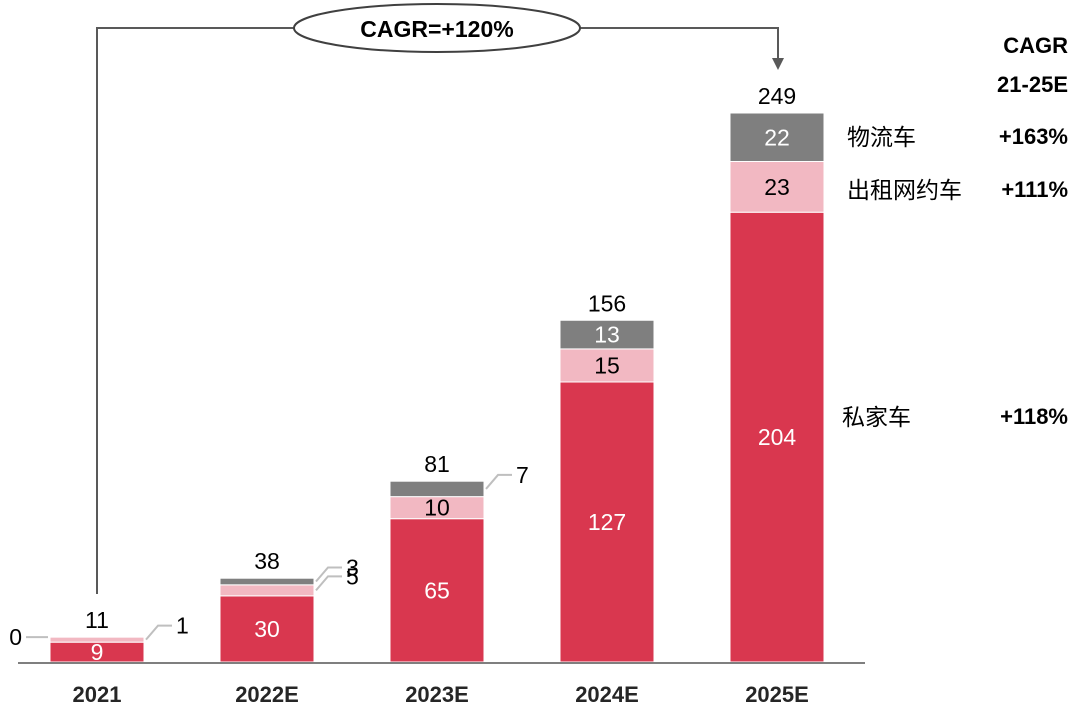 This screenshot has width=1080, height=724. What do you see at coordinates (352, 568) in the screenshot?
I see `outside-label-2022E-series-2: 3` at bounding box center [352, 568].